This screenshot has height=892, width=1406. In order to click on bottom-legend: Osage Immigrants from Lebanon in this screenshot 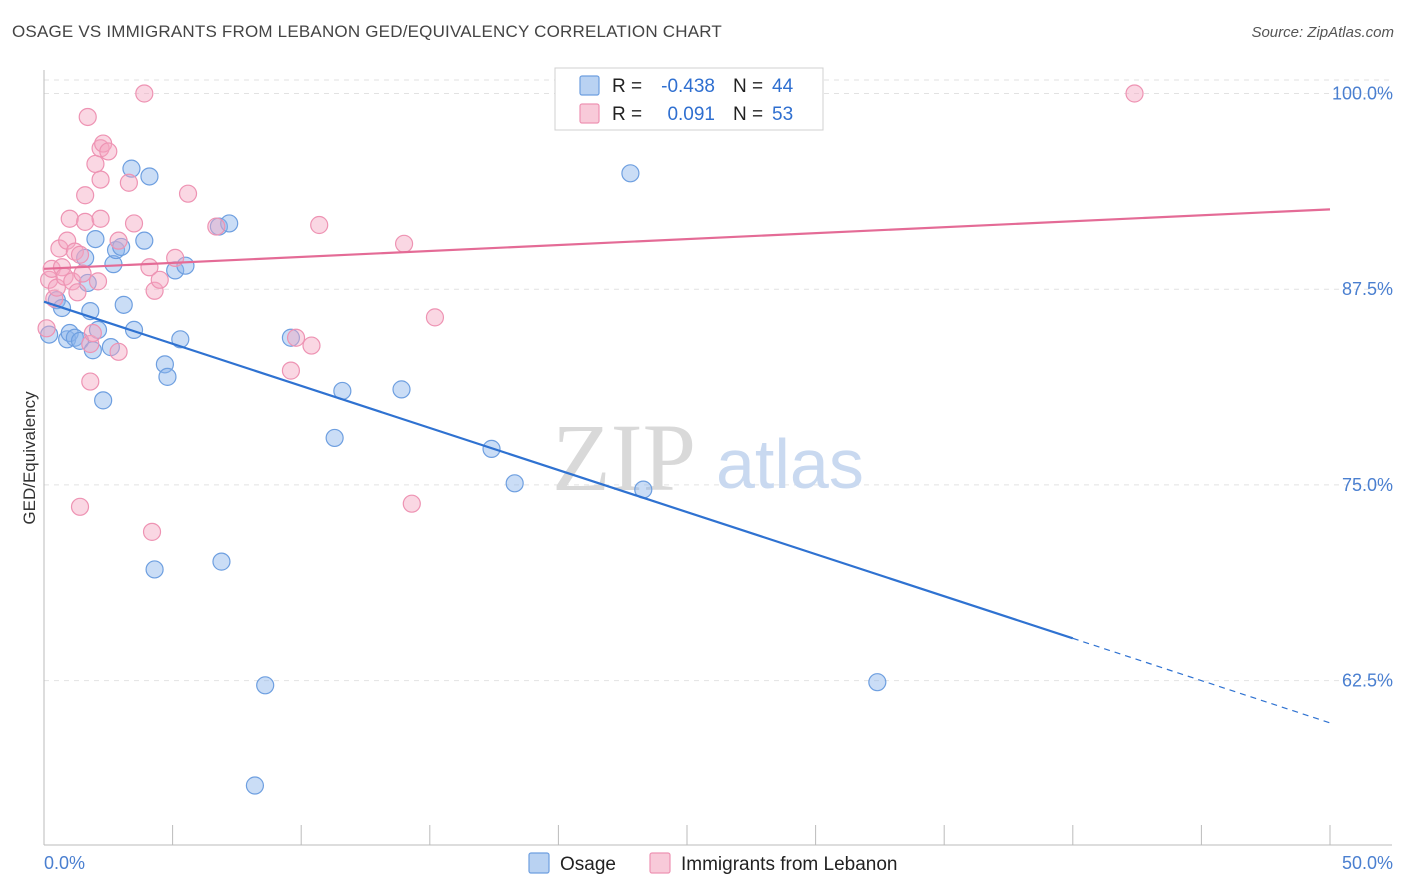, I will do `click(713, 863)`.